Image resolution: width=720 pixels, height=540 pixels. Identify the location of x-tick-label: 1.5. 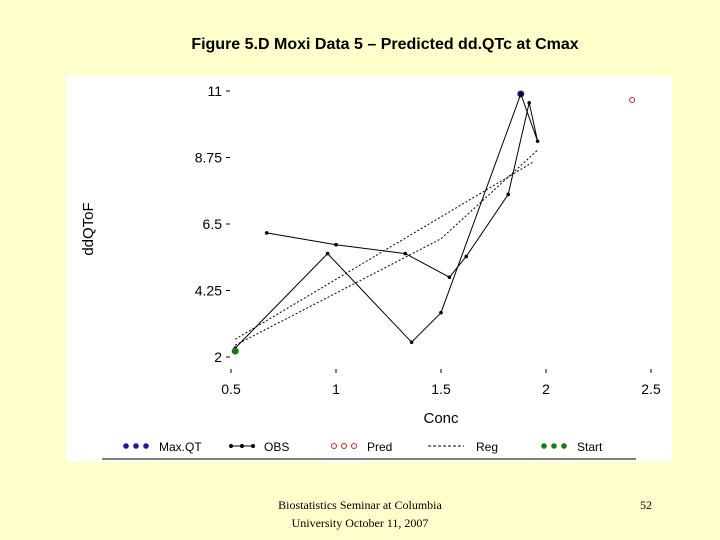
(441, 389).